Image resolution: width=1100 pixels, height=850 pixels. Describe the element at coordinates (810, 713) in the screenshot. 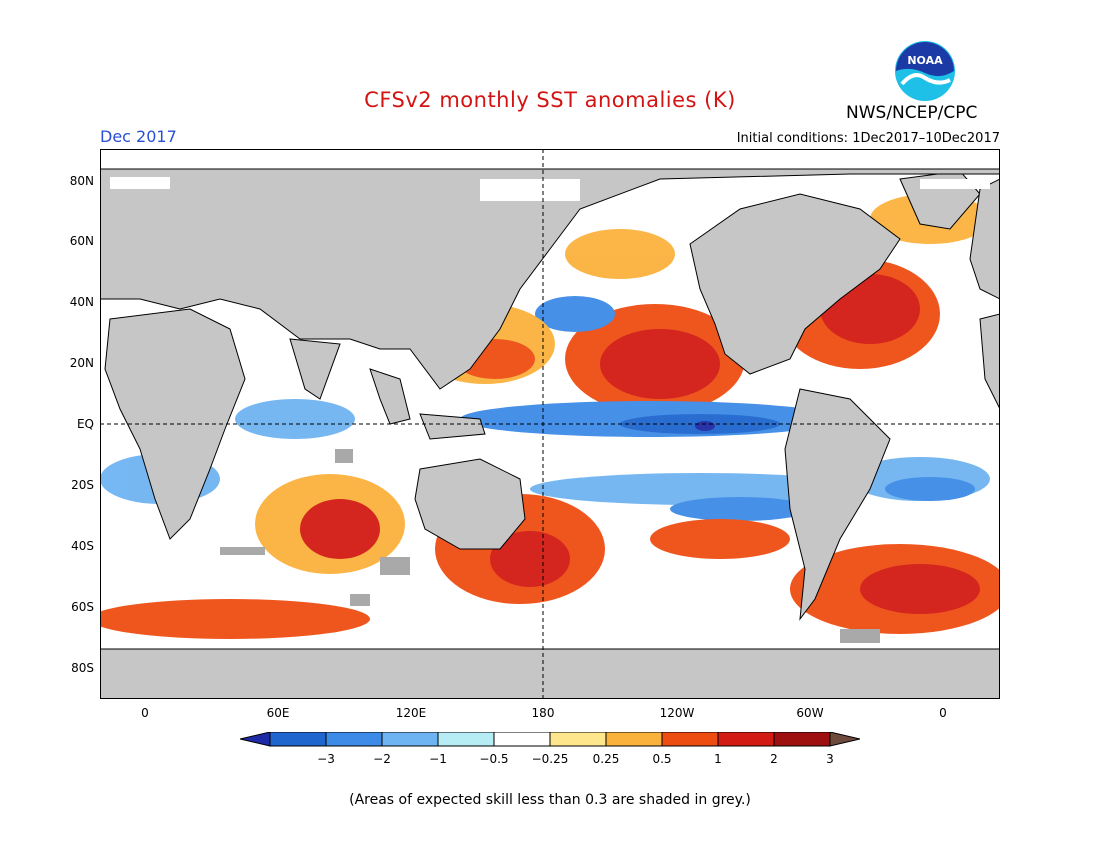

I see `lon-label: 60W` at that location.